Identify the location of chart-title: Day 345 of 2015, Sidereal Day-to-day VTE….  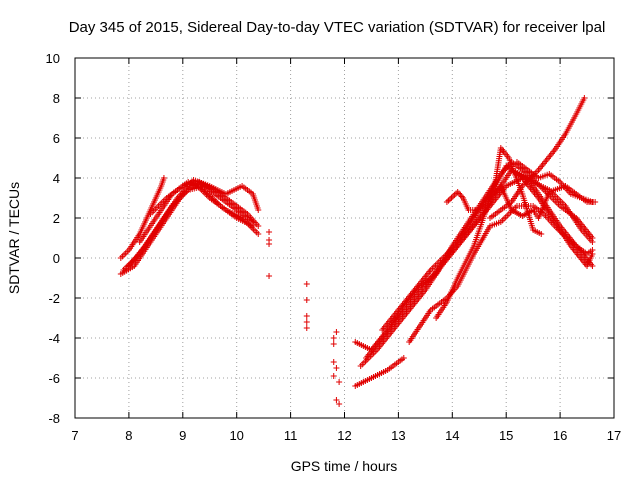
(337, 27).